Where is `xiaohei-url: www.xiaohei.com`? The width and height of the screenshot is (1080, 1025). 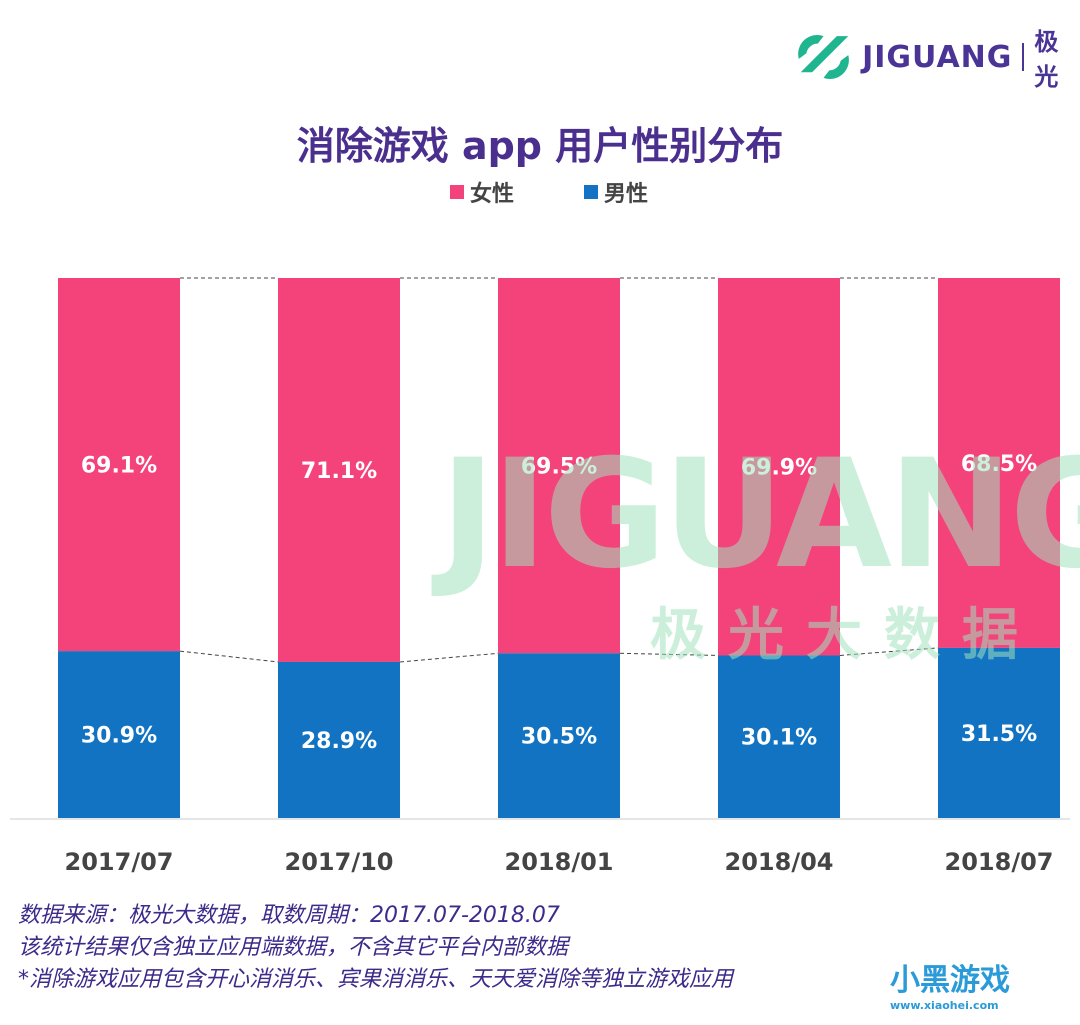 xiaohei-url: www.xiaohei.com is located at coordinates (944, 1005).